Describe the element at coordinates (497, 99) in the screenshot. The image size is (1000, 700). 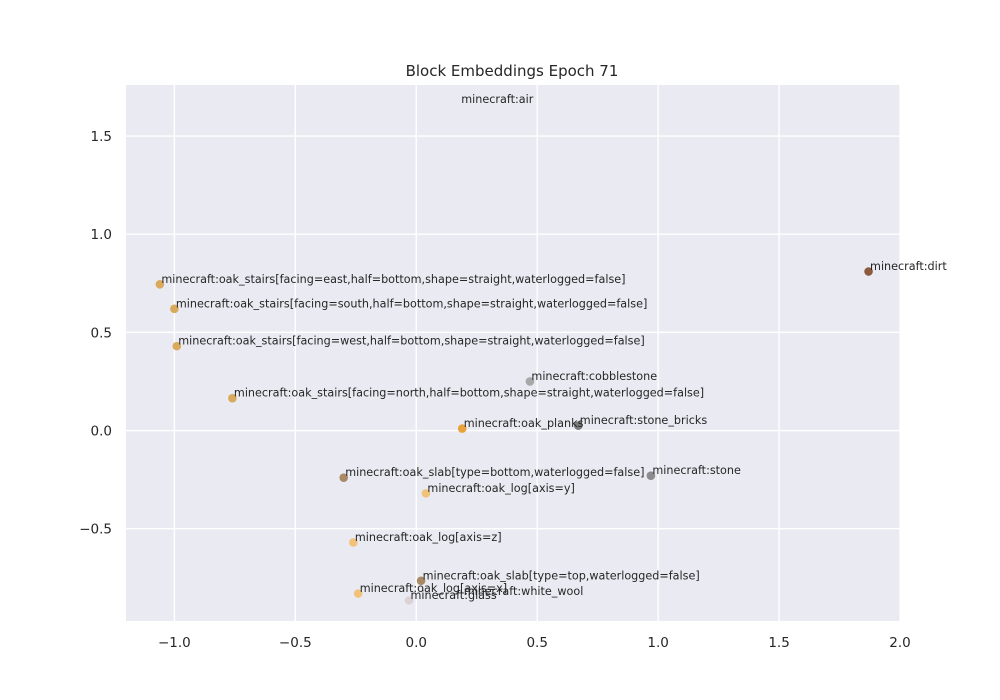
I see `point-label: minecraft:air` at that location.